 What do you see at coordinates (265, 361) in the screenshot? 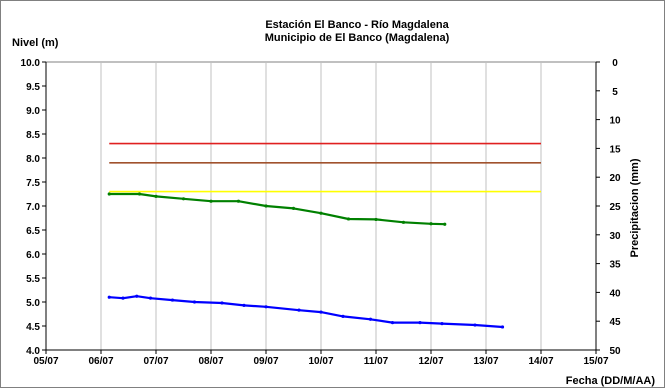
I see `x-tick-label: 09/07` at bounding box center [265, 361].